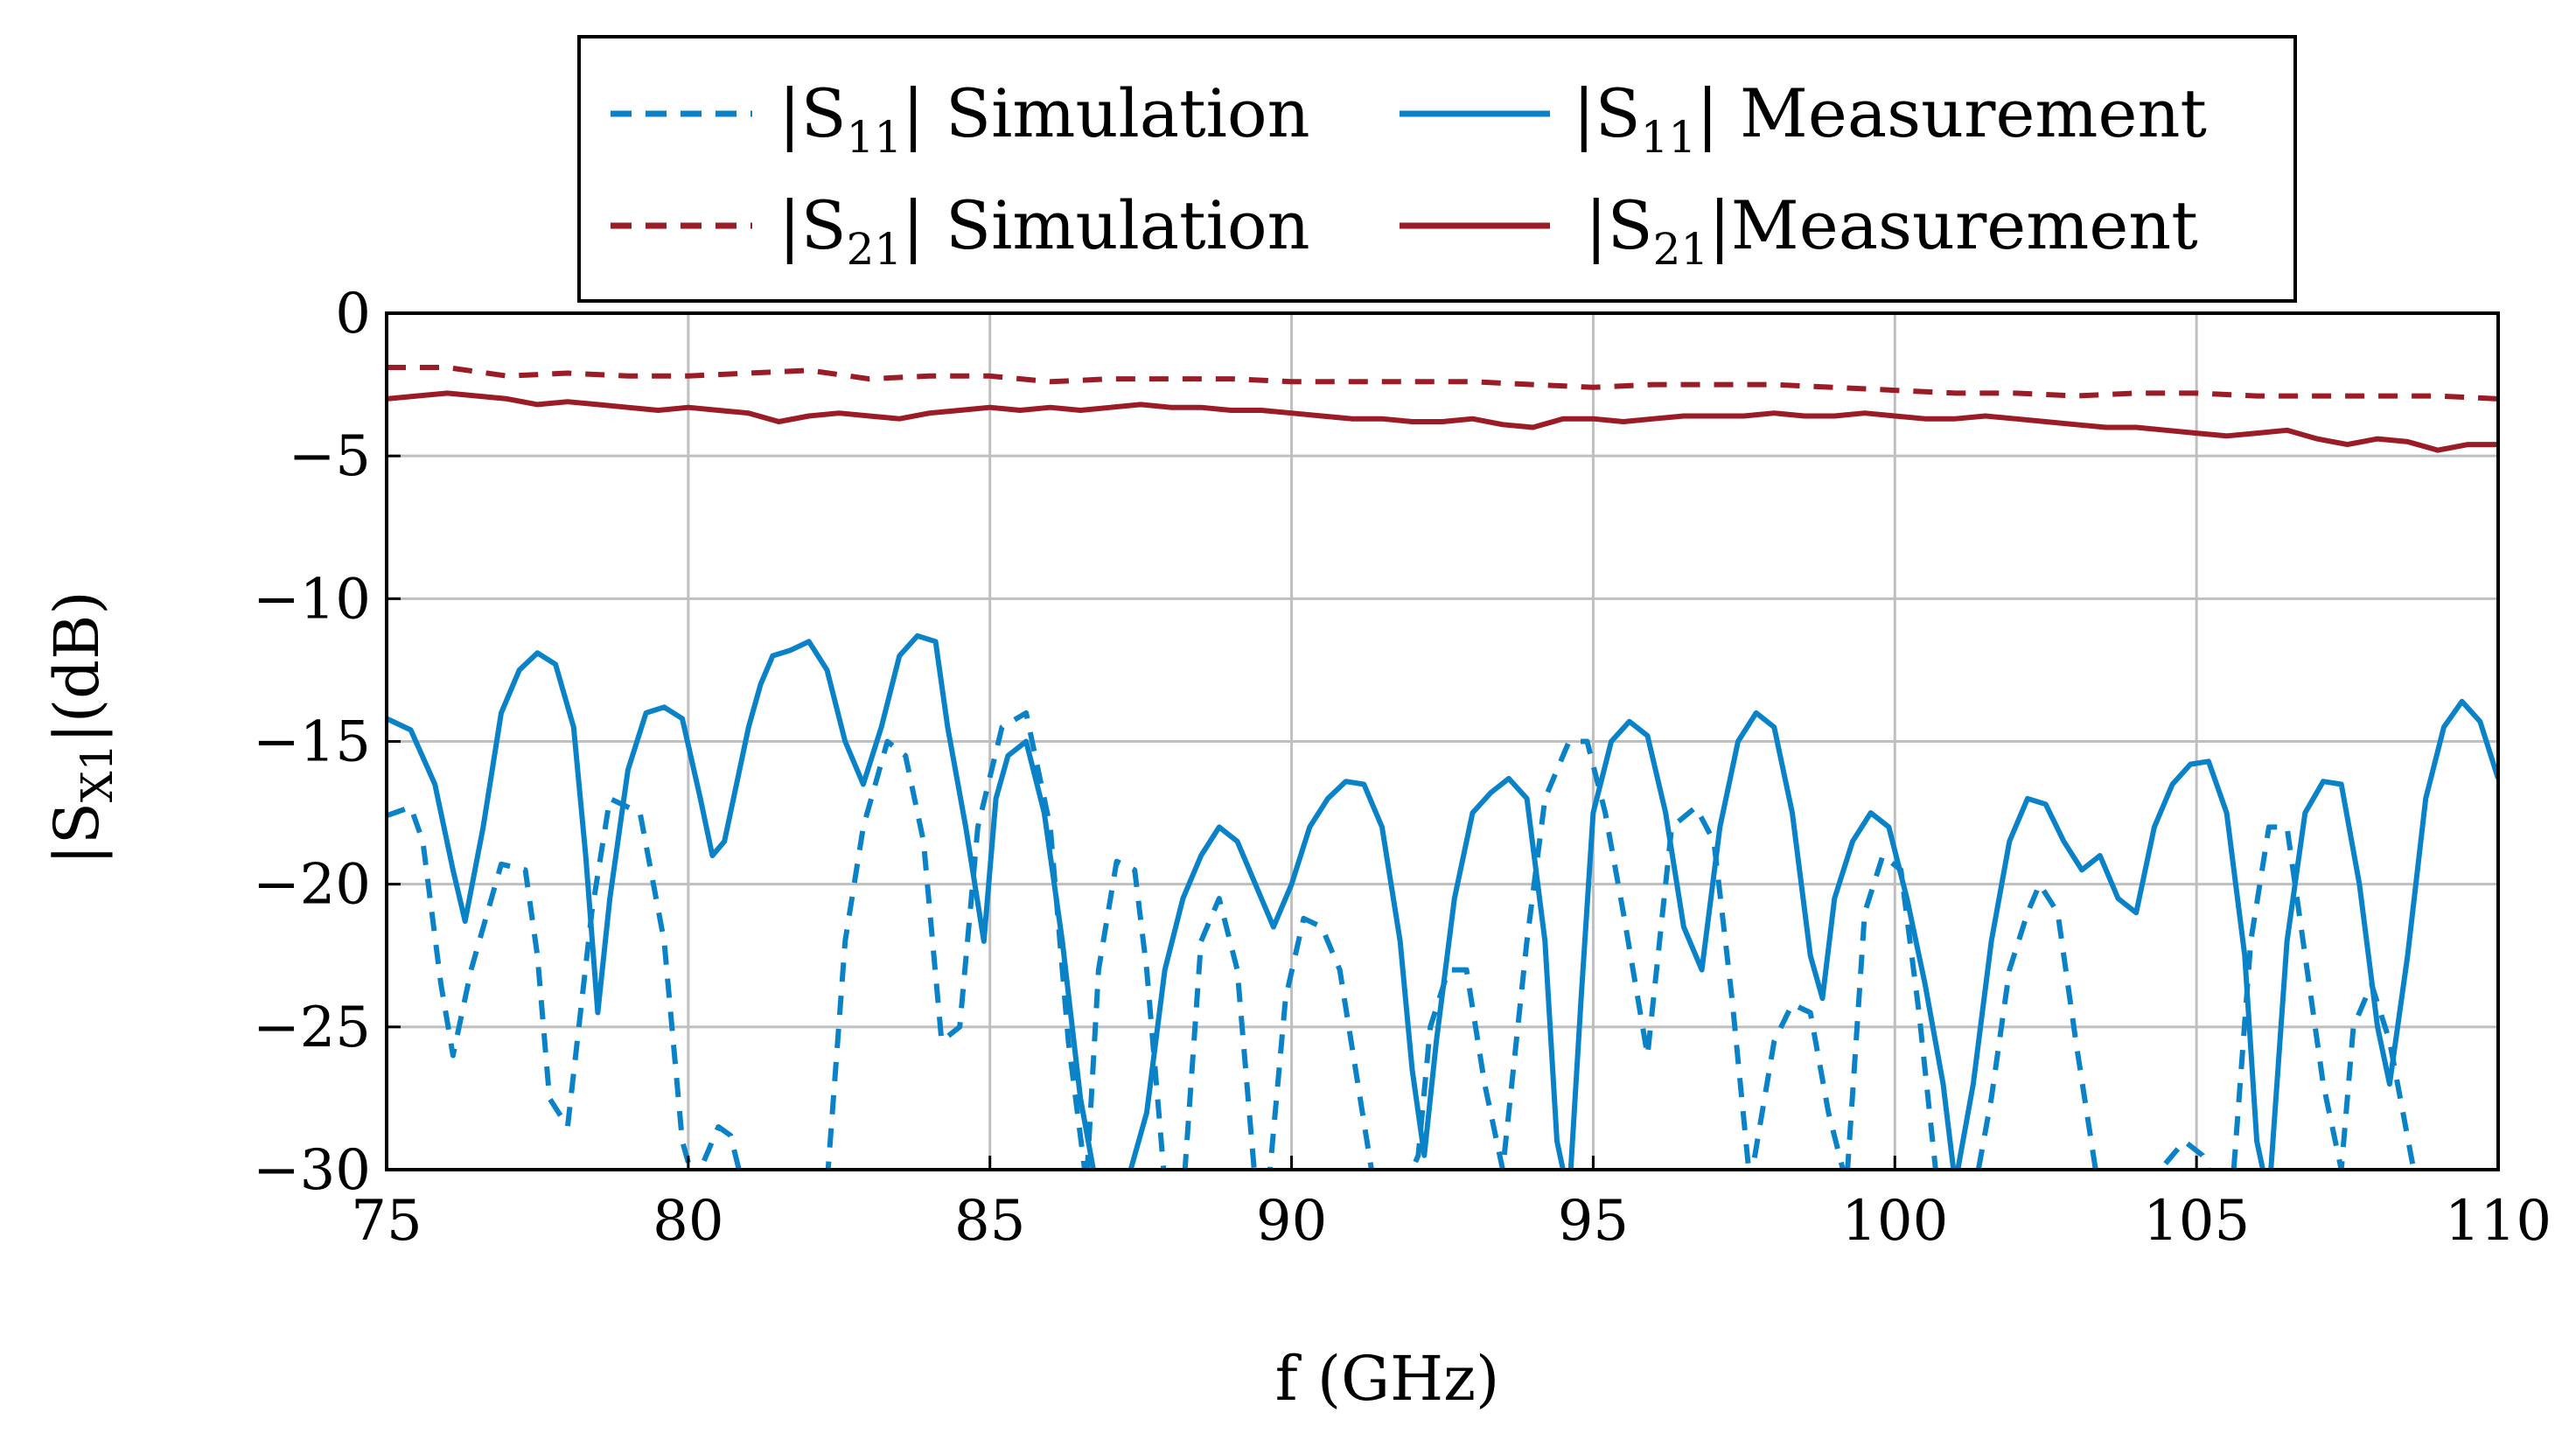  Describe the element at coordinates (1593, 1221) in the screenshot. I see `x-tick-label: 95` at that location.